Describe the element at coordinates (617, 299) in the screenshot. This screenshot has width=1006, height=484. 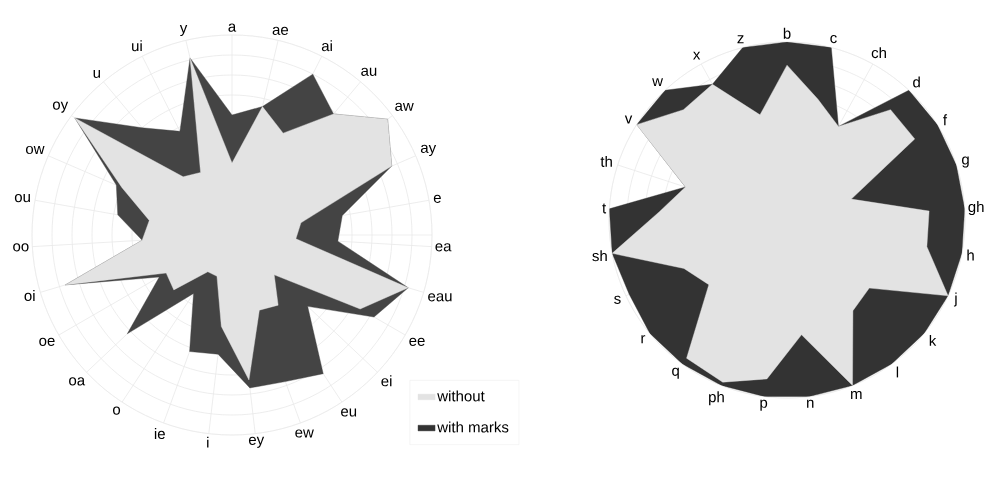
I see `spoke-label: s` at that location.